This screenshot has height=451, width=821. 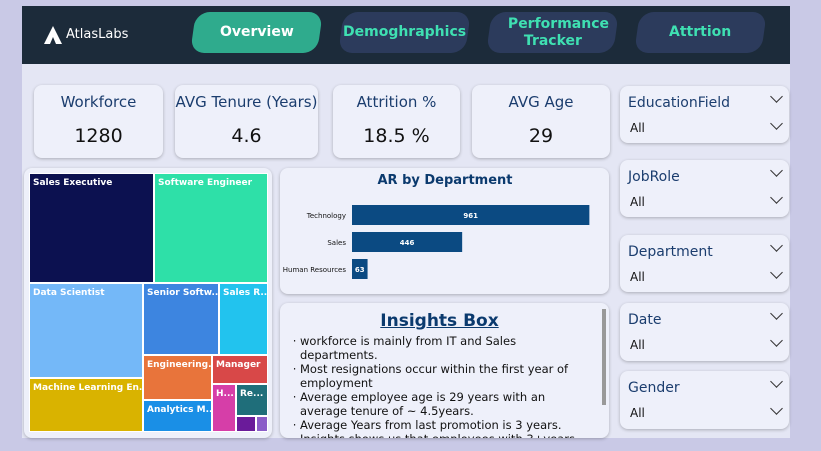 What do you see at coordinates (98, 136) in the screenshot?
I see `kpi-value: 1280` at bounding box center [98, 136].